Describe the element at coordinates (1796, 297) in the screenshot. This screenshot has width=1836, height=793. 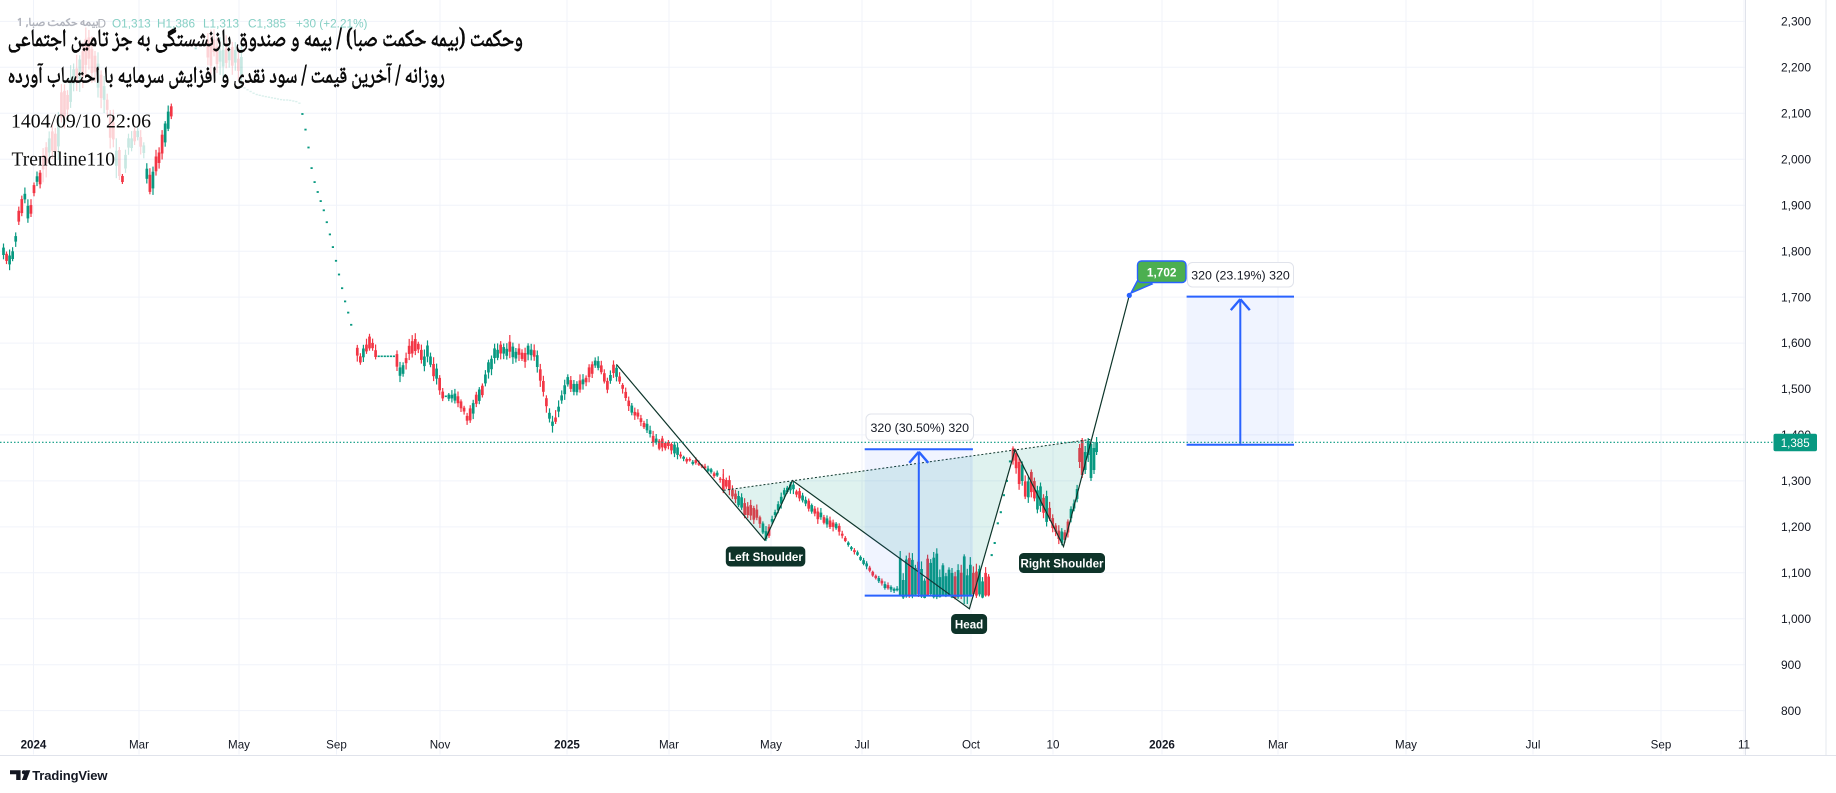
I see `svg-text: 1,700` at that location.